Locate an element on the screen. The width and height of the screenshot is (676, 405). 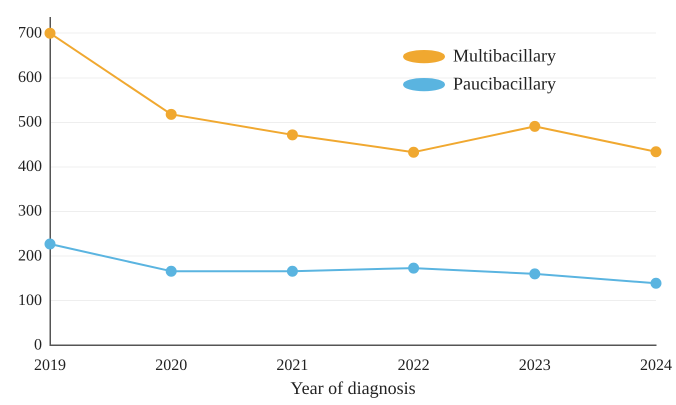
y-tick-label: 700 is located at coordinates (30, 33).